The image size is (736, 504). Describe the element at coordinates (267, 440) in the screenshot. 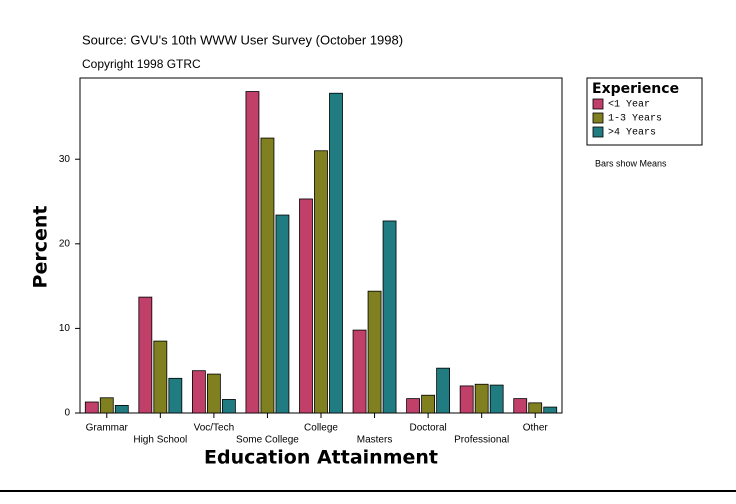

I see `x-tick-label: Some College` at that location.